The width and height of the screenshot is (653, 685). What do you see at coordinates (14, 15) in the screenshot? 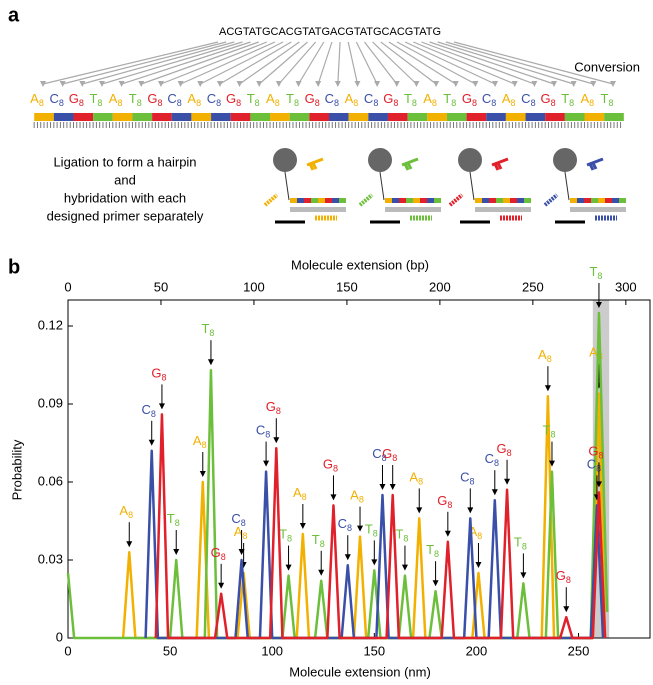
I see `panel-label: a` at bounding box center [14, 15].